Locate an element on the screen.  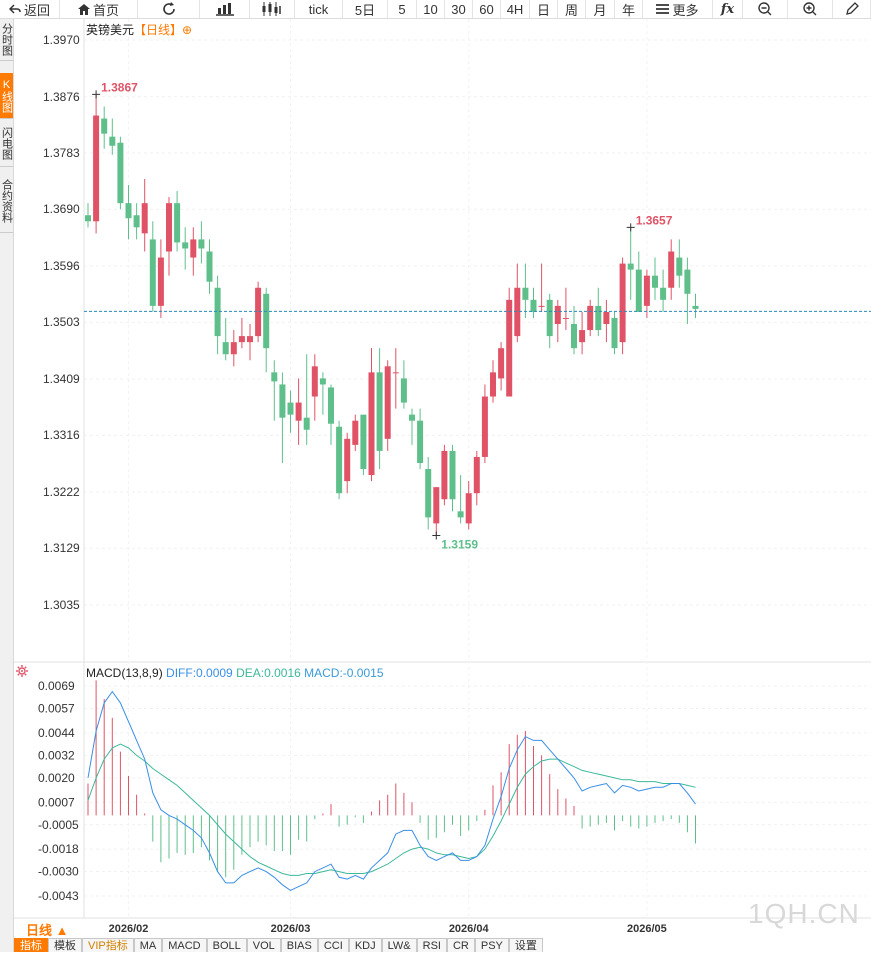
side-tab-1: K线图 is located at coordinates (6, 96).